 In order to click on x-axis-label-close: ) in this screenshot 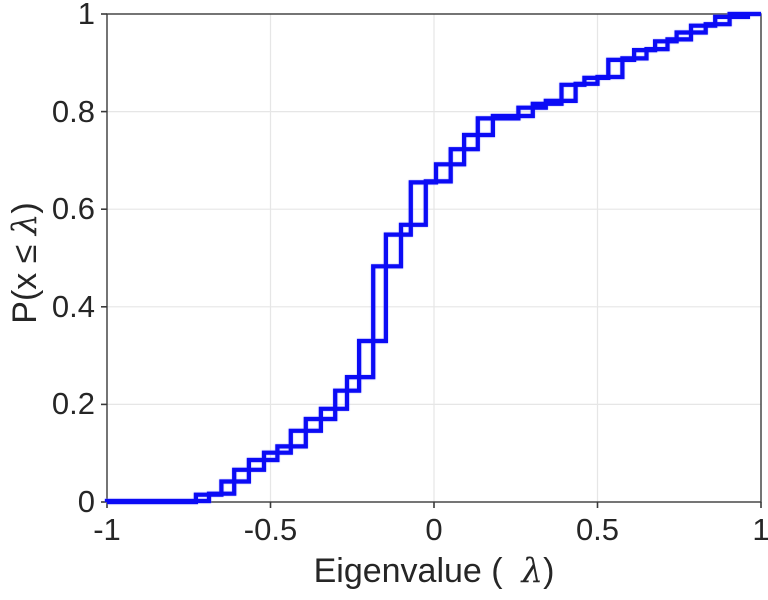, I will do `click(549, 571)`.